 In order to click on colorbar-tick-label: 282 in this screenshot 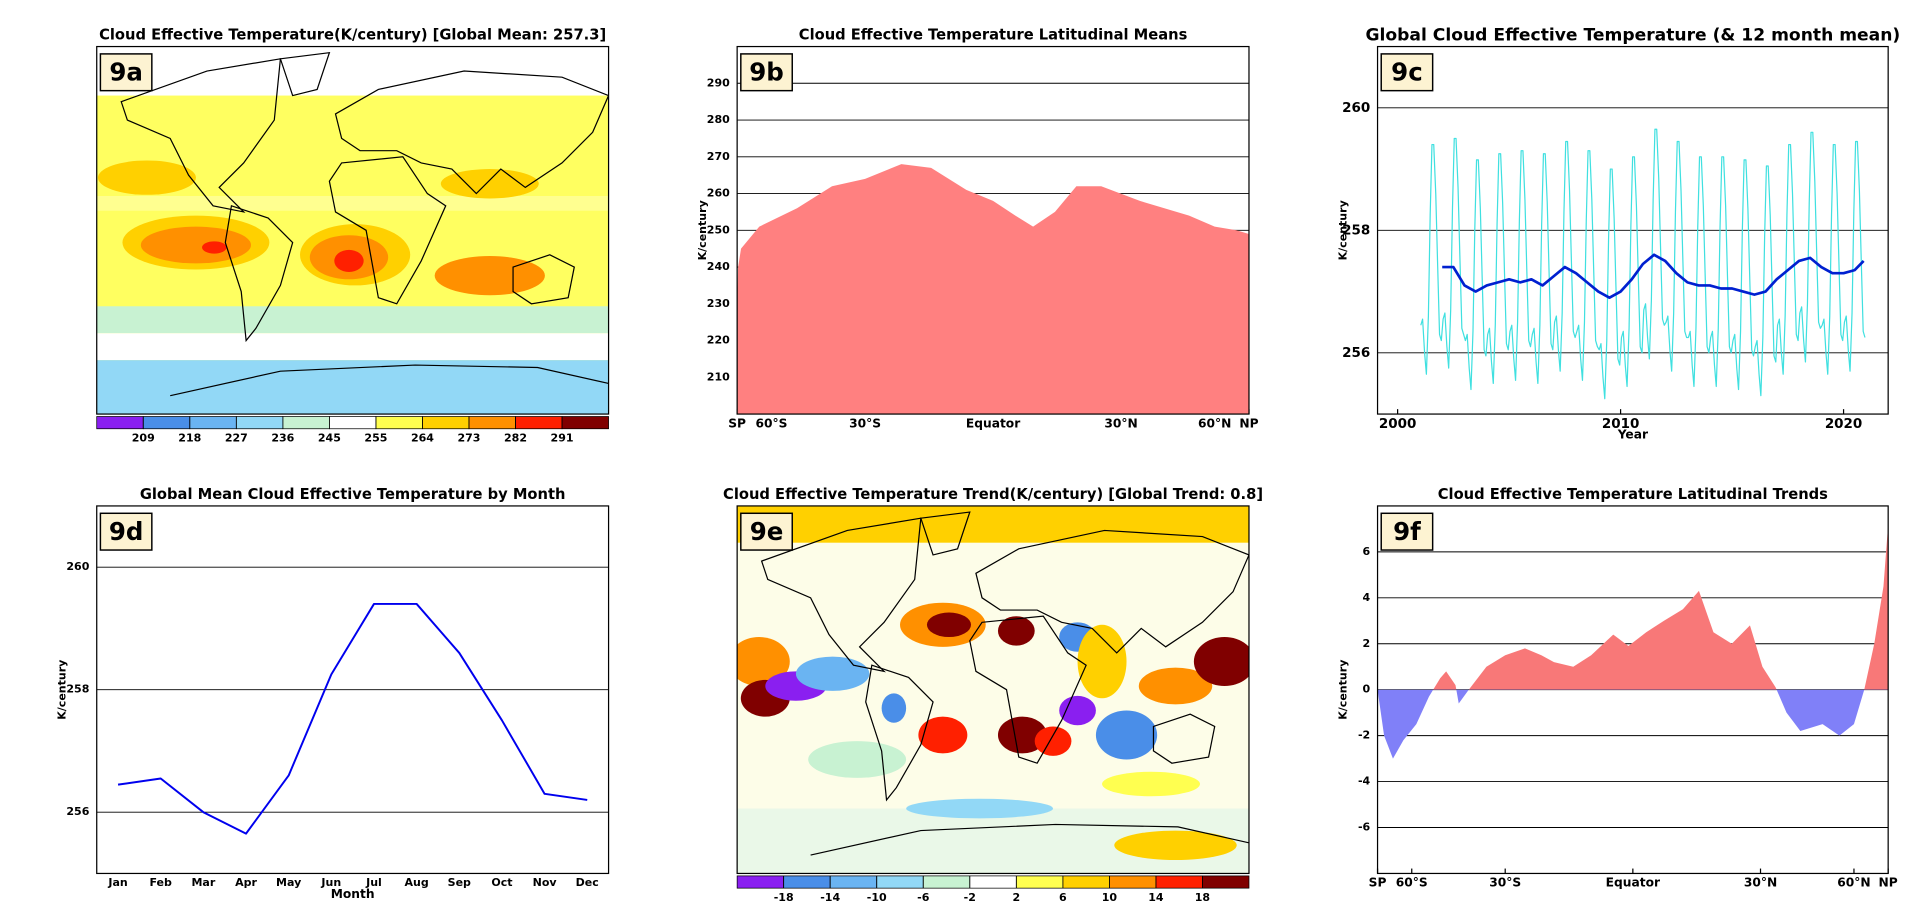, I will do `click(515, 438)`.